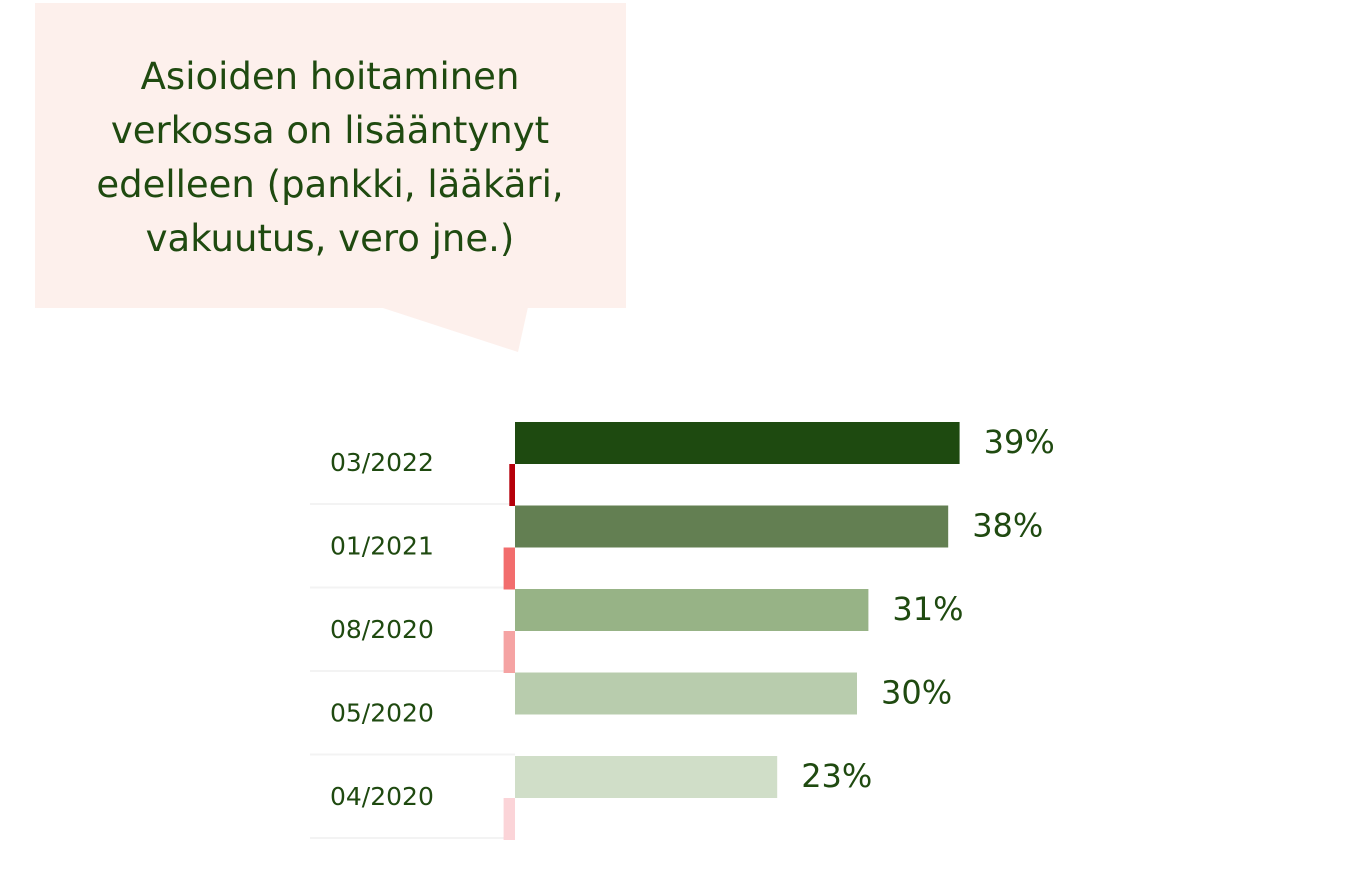 Image resolution: width=1364 pixels, height=896 pixels. What do you see at coordinates (927, 609) in the screenshot?
I see `value-label: 31%` at bounding box center [927, 609].